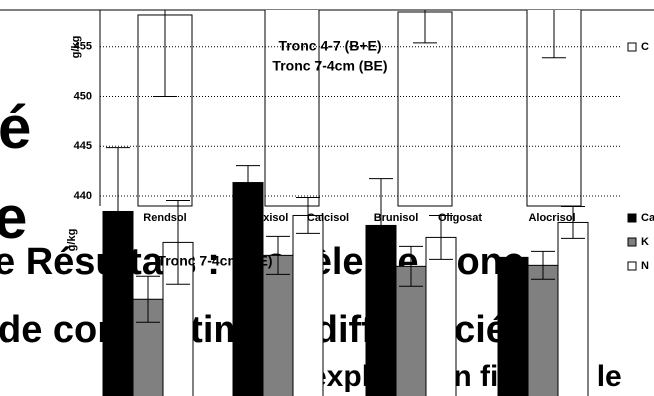 The image size is (654, 396). What do you see at coordinates (396, 218) in the screenshot?
I see `x-tick-label: Brunisol` at bounding box center [396, 218].